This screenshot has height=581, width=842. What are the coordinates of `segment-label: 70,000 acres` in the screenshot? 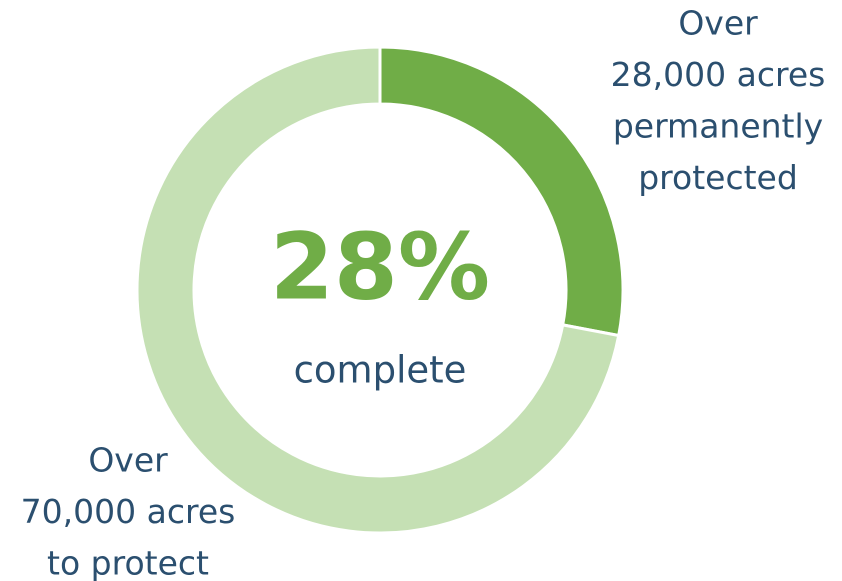 It's located at (128, 511).